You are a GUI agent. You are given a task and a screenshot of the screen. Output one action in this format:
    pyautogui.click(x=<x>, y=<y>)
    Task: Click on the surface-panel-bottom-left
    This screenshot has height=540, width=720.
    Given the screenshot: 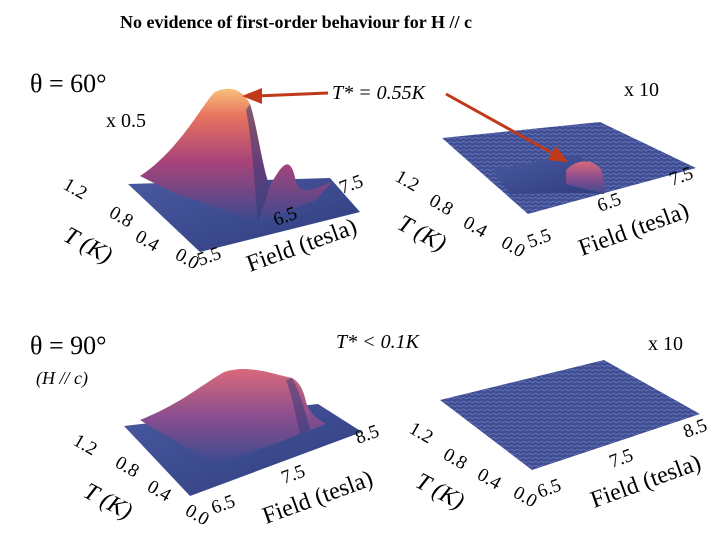 What is the action you would take?
    pyautogui.click(x=243, y=432)
    